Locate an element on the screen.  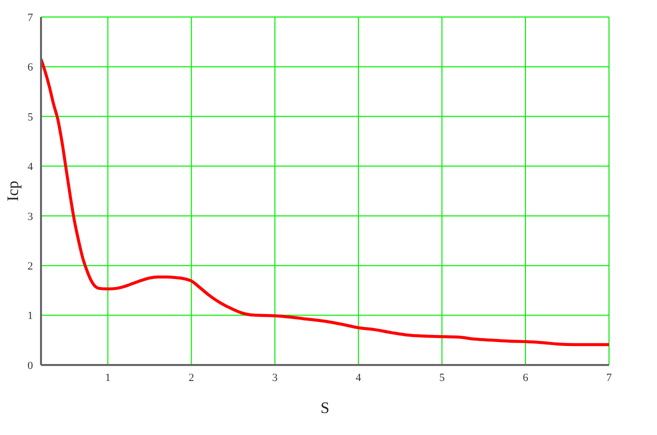
x-tick-label: 7 is located at coordinates (609, 378).